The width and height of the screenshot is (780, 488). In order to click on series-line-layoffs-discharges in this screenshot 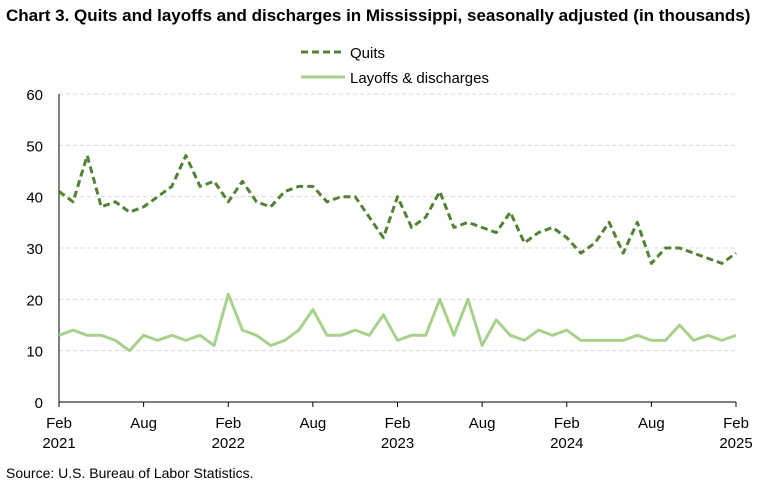, I will do `click(397, 322)`.